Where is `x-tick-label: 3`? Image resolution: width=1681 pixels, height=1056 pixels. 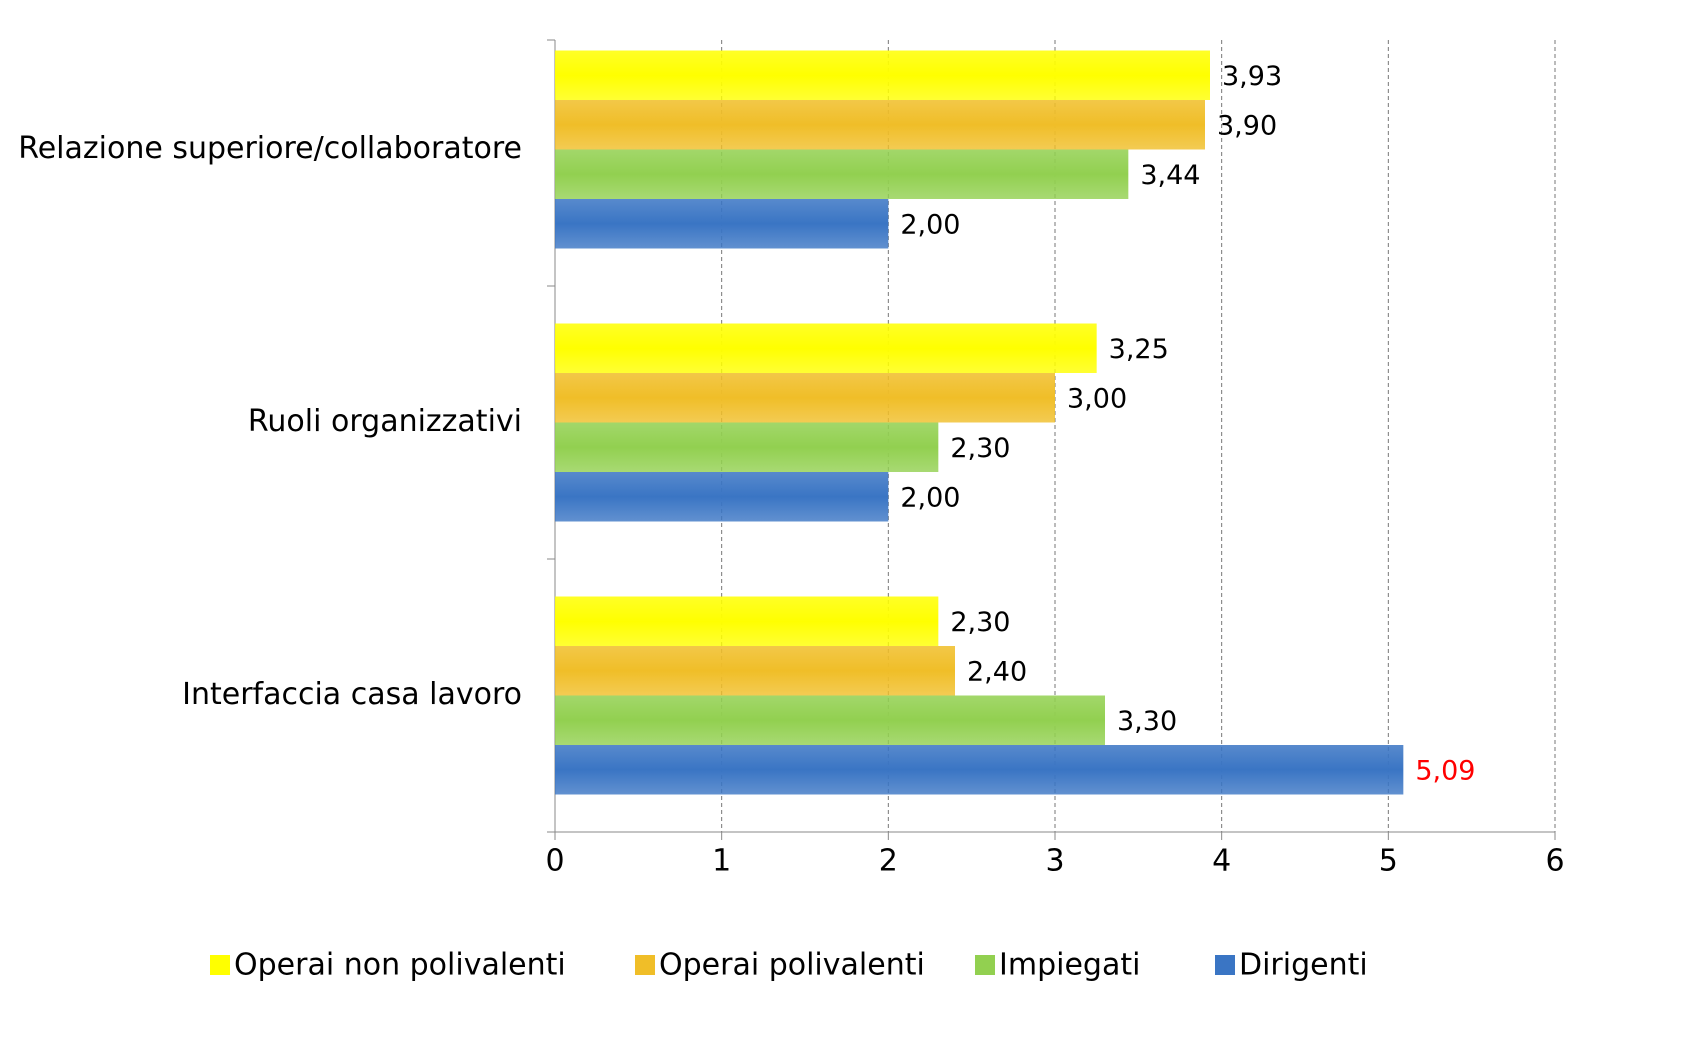 x-tick-label: 3 is located at coordinates (1054, 861).